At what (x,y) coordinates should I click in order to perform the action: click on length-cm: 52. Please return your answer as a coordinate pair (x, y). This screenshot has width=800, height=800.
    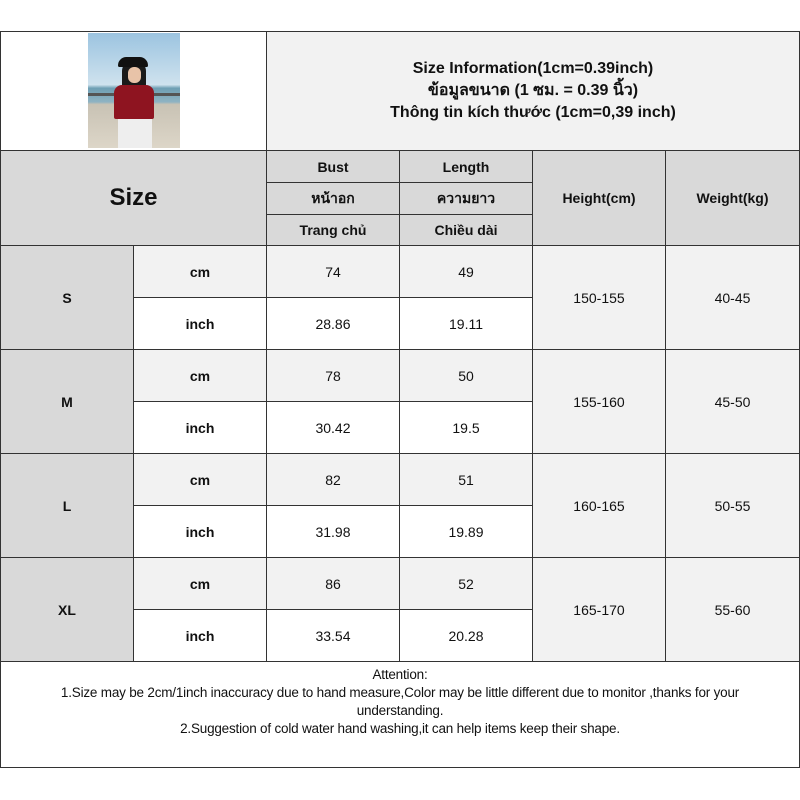
    Looking at the image, I should click on (466, 583).